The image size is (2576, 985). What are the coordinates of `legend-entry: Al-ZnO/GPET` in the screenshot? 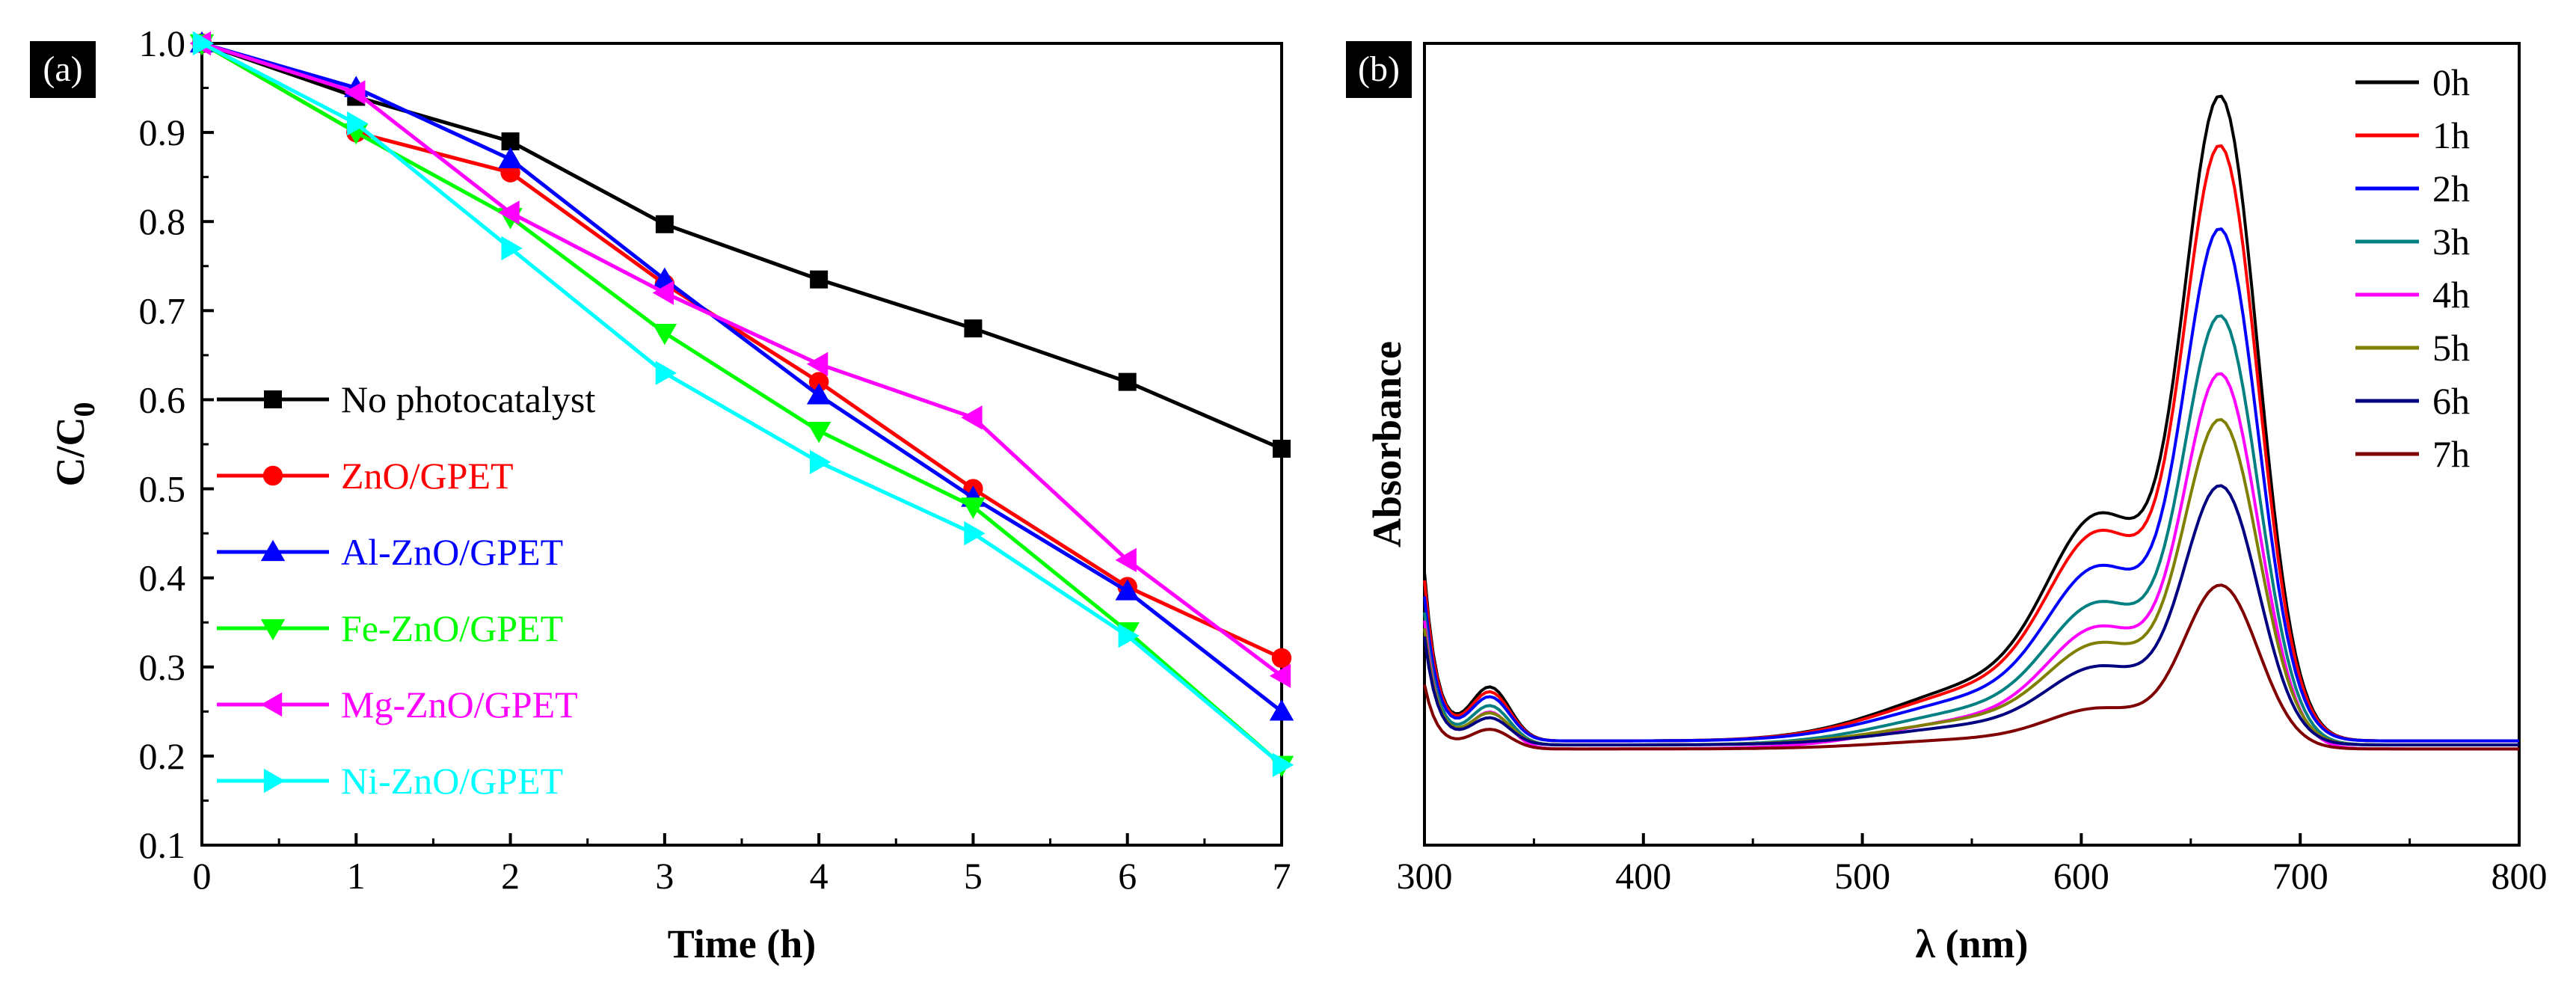 It's located at (390, 552).